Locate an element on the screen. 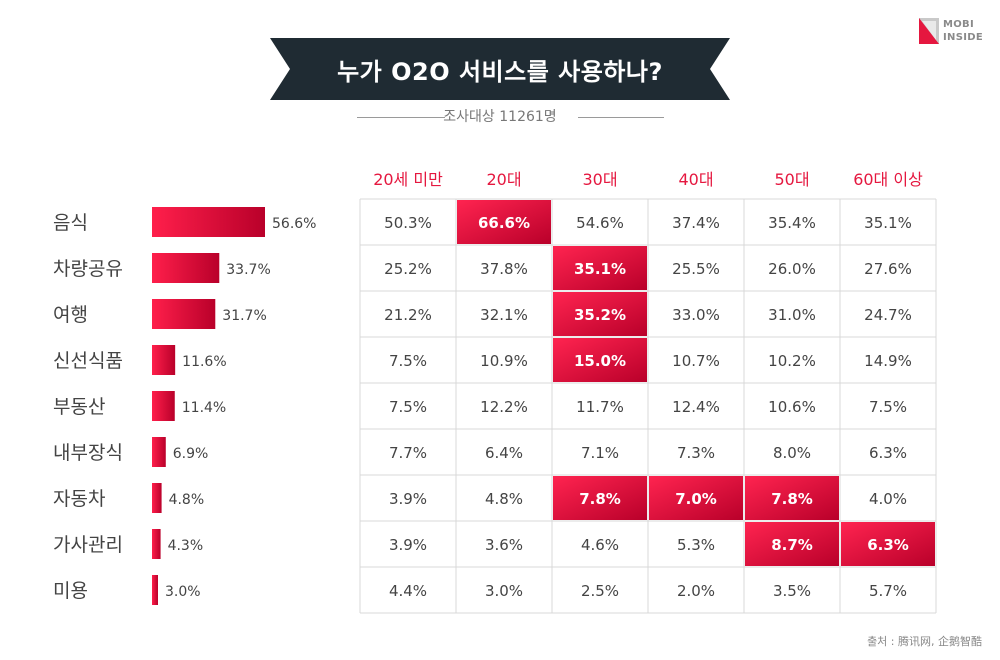 The width and height of the screenshot is (1000, 660). category-label: 자동차 is located at coordinates (79, 499).